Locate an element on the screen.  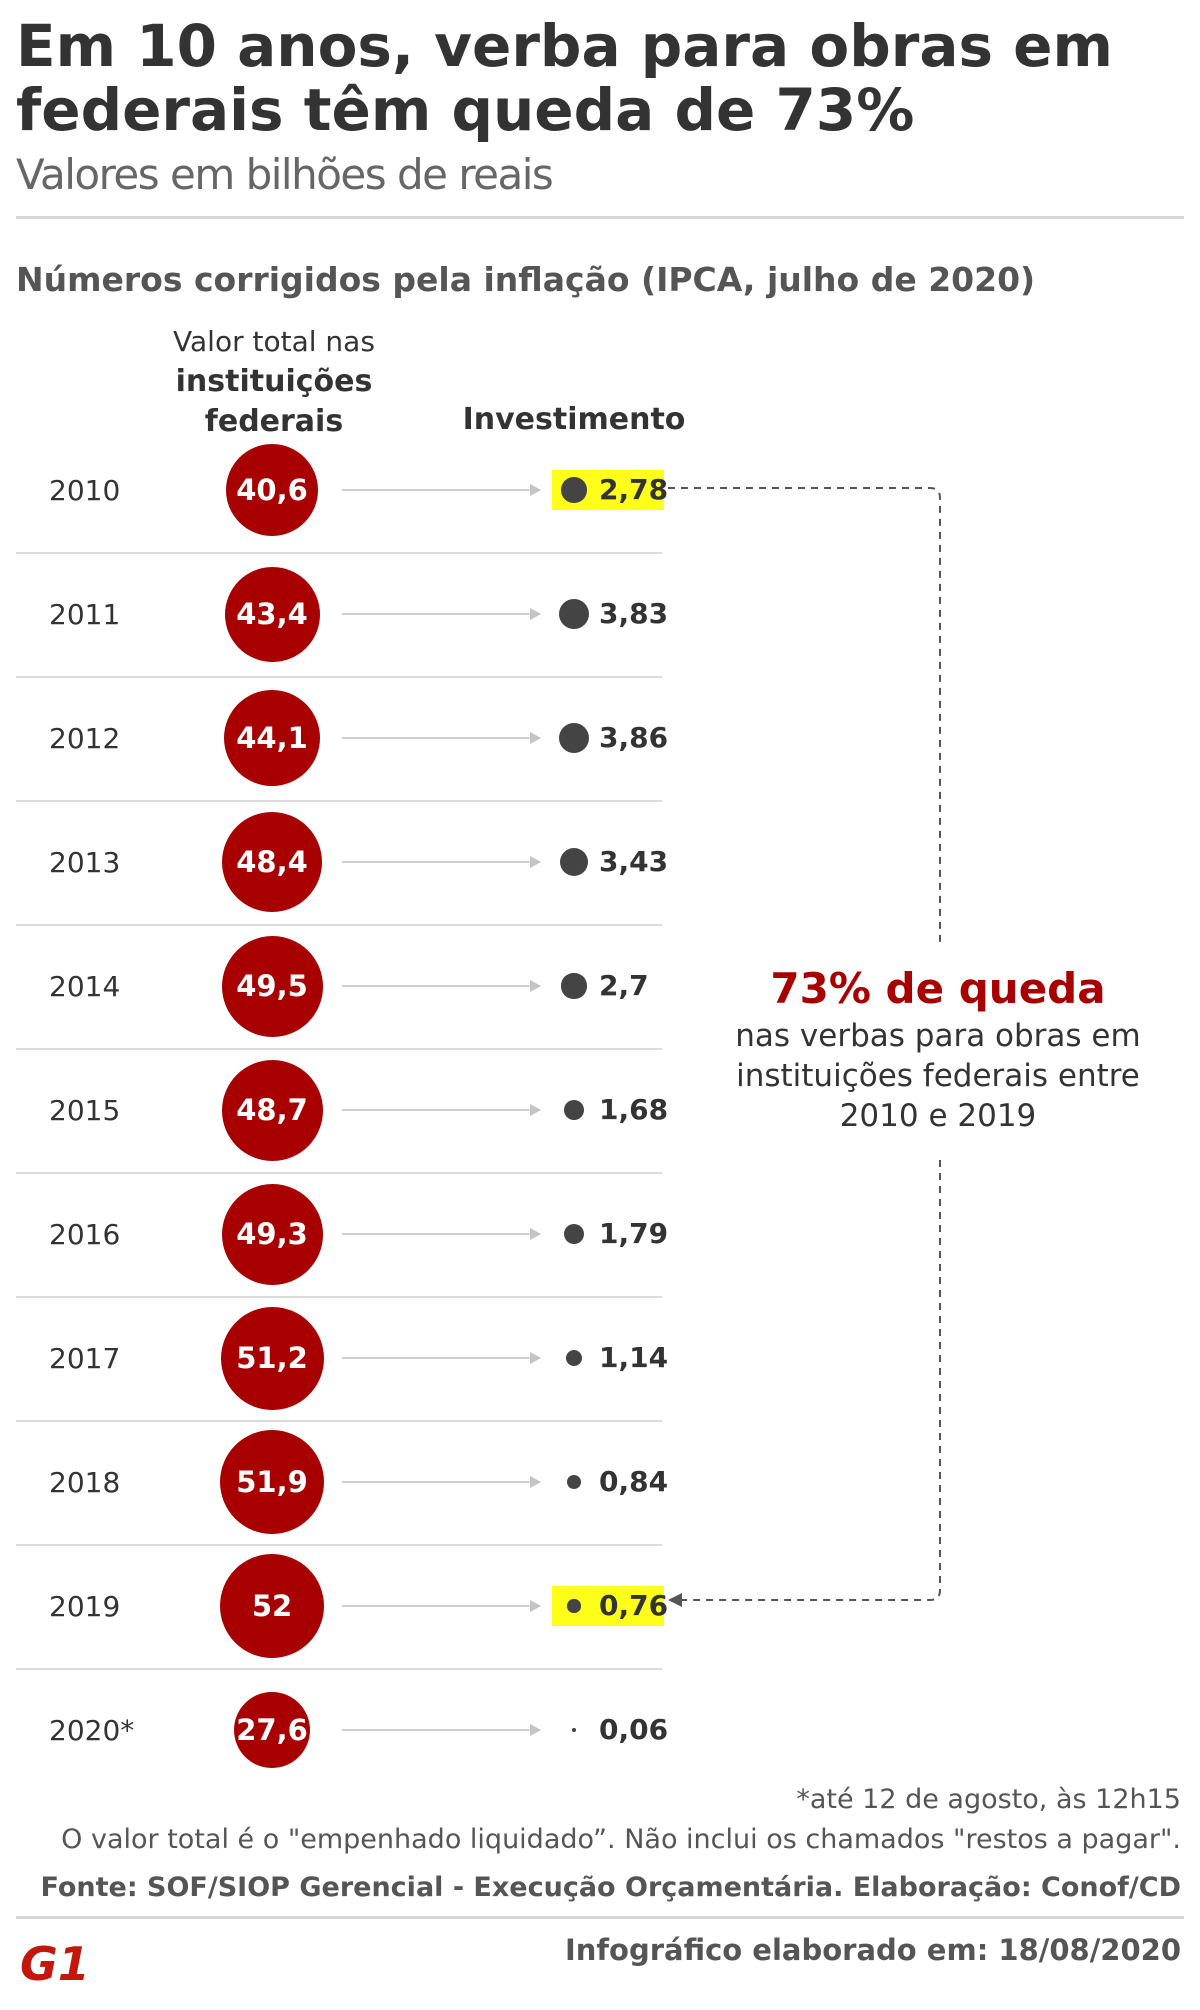
table-row: 2020* is located at coordinates (339, 1730).